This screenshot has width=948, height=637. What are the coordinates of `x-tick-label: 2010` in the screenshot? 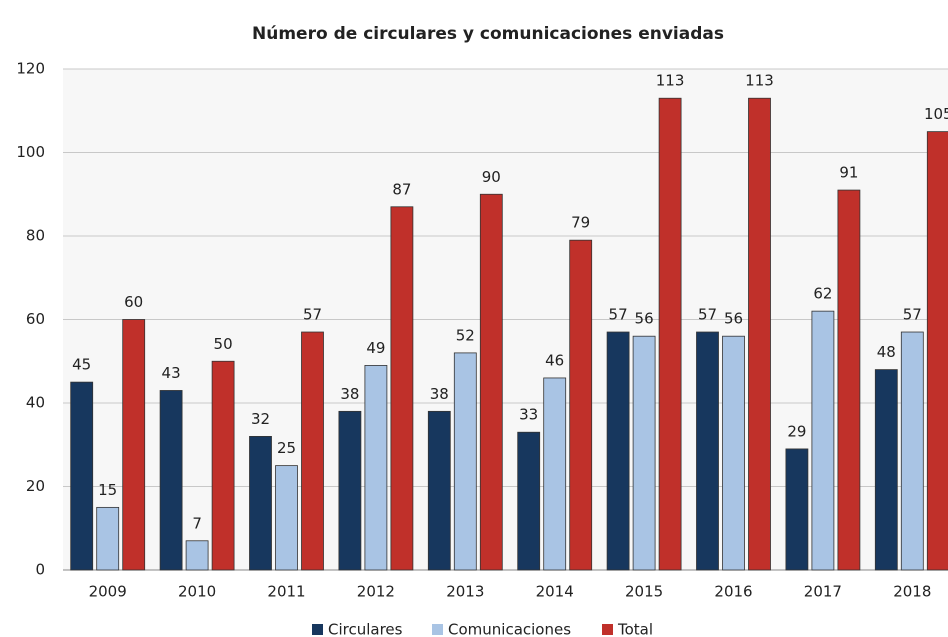 It's located at (197, 592).